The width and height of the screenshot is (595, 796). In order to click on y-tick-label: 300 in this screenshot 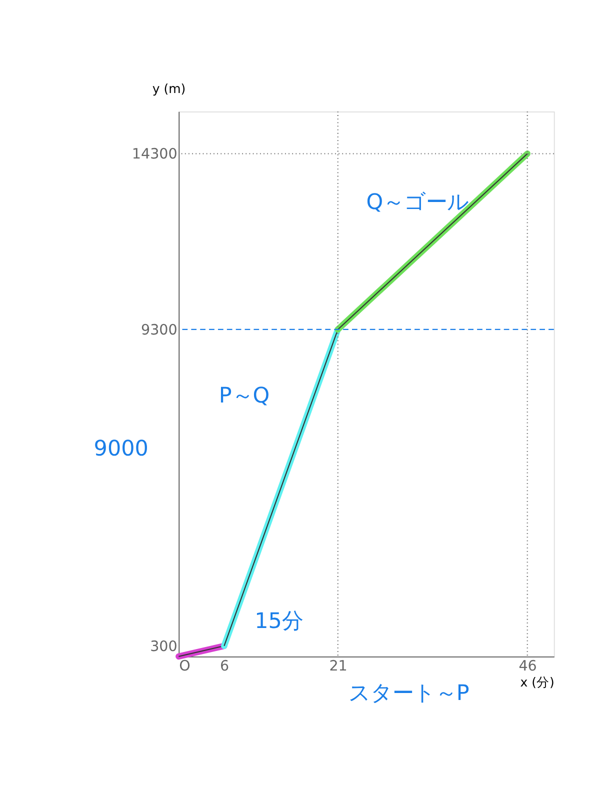, I will do `click(164, 646)`.